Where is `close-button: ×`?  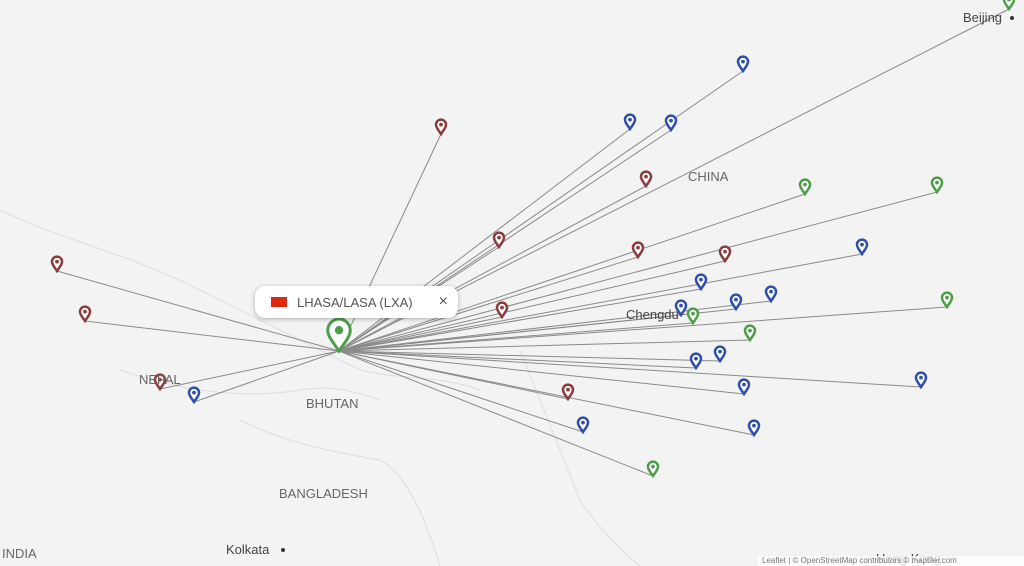
close-button: × is located at coordinates (443, 301).